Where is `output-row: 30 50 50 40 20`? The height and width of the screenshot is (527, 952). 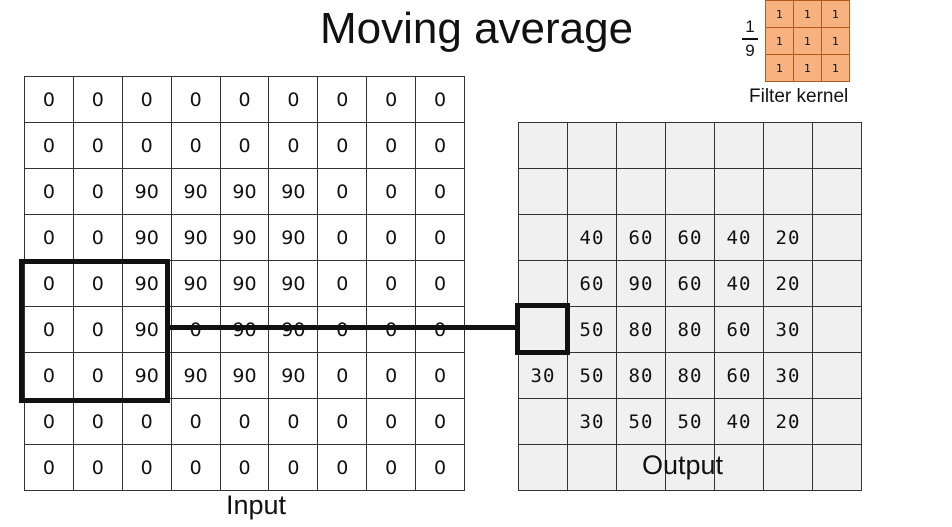 output-row: 30 50 50 40 20 is located at coordinates (690, 421).